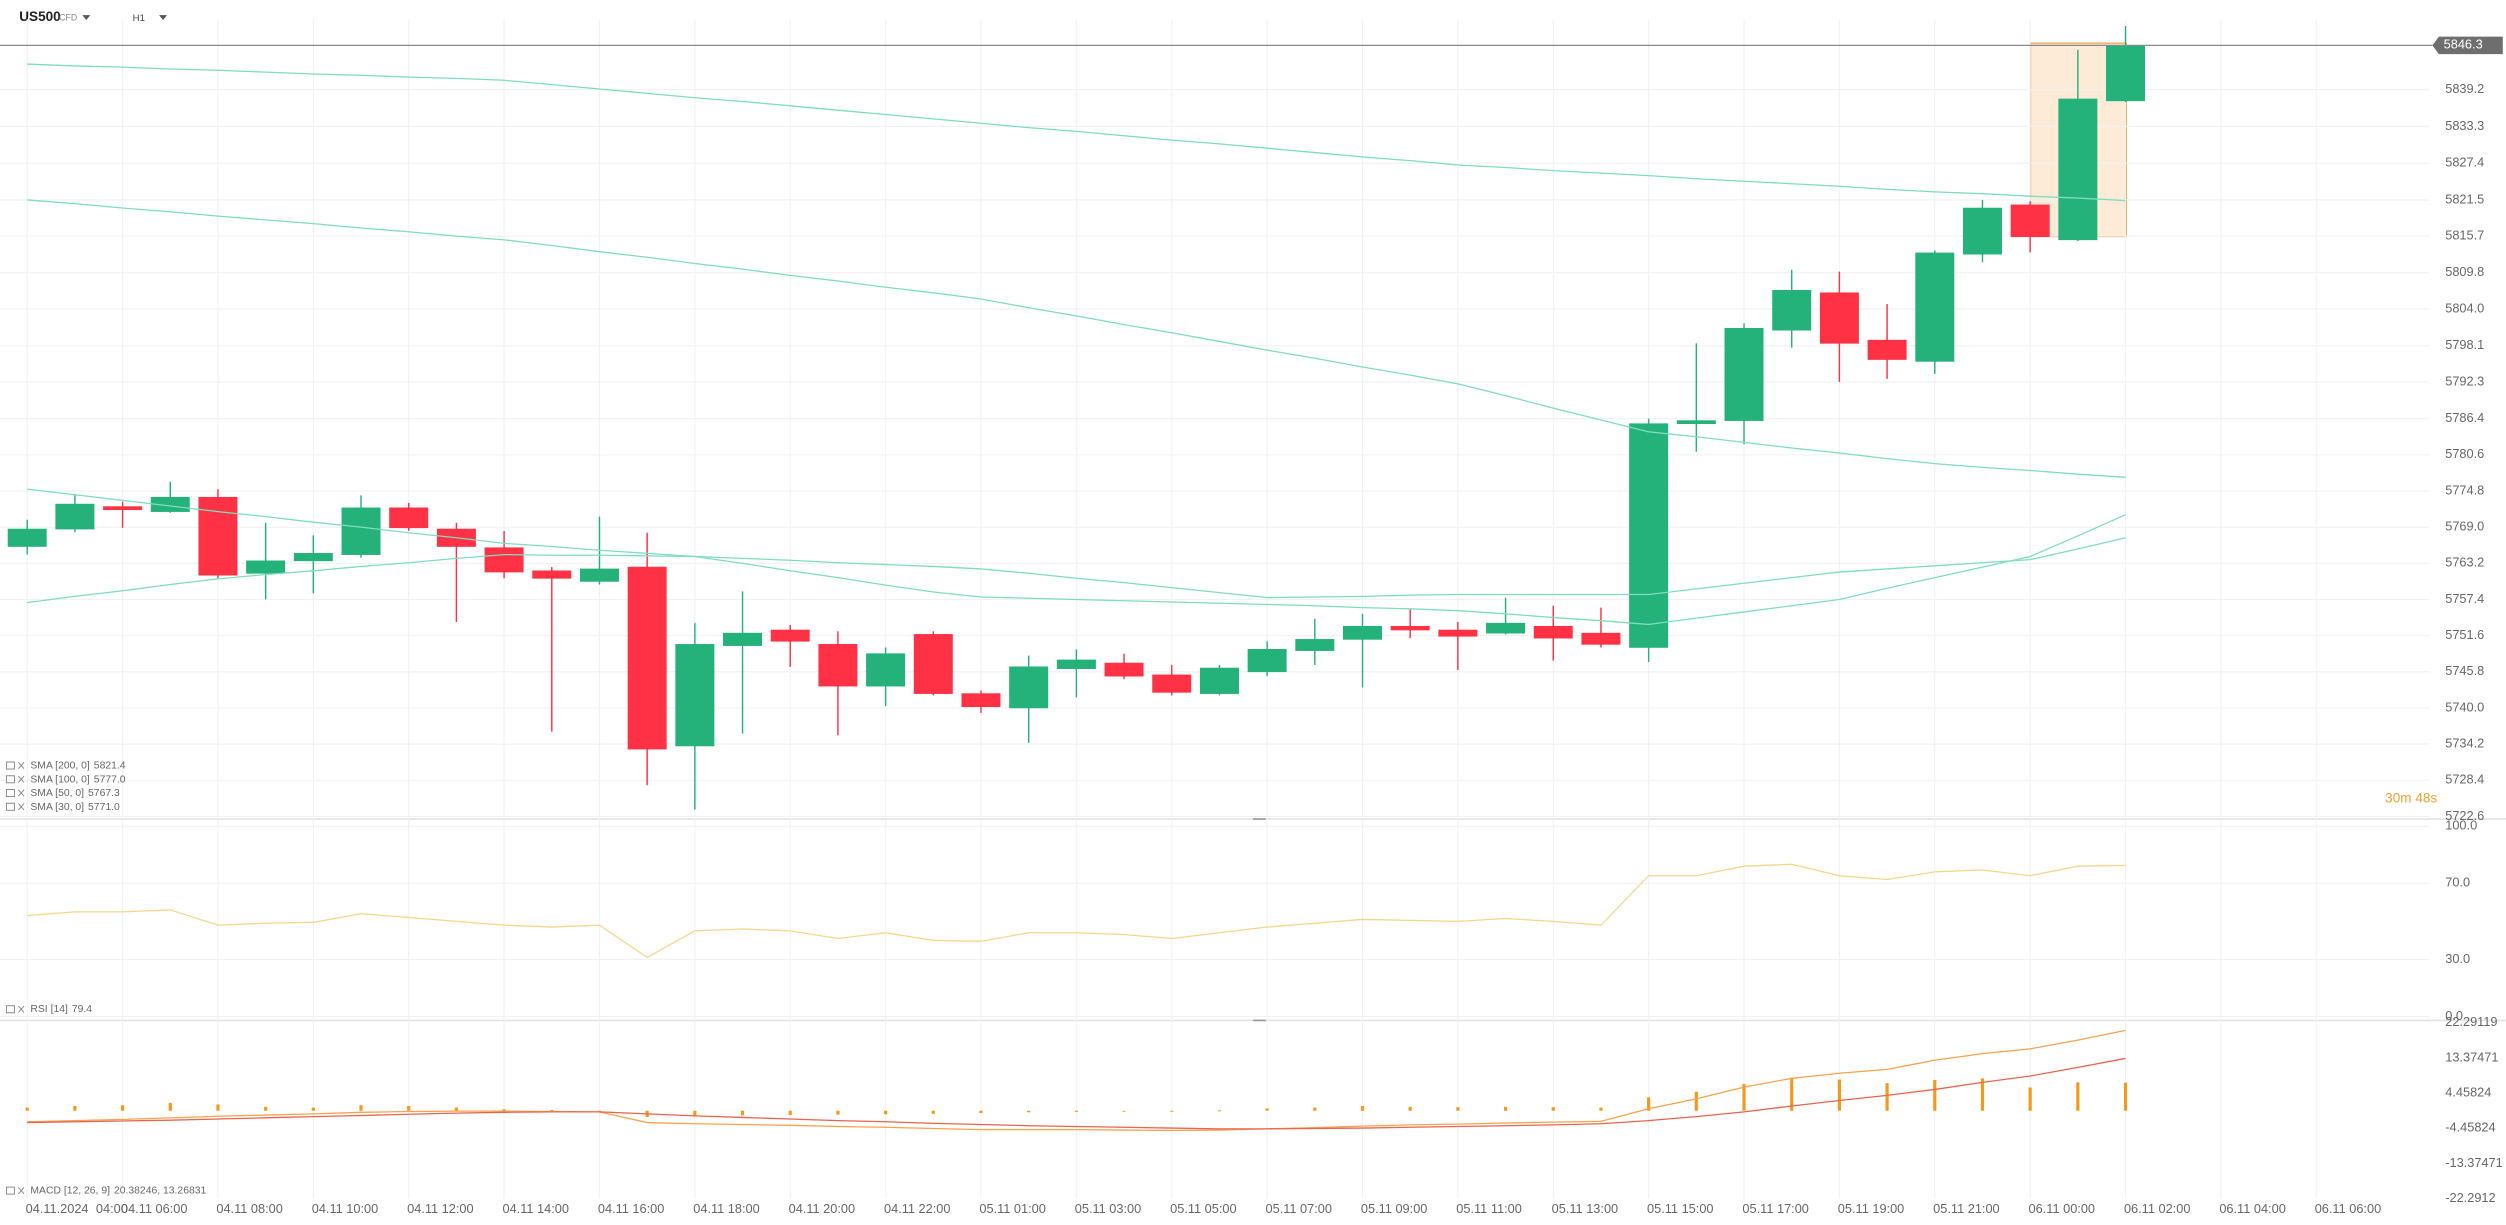 This screenshot has height=1225, width=2506. I want to click on y-tick-label: 30.0, so click(2457, 958).